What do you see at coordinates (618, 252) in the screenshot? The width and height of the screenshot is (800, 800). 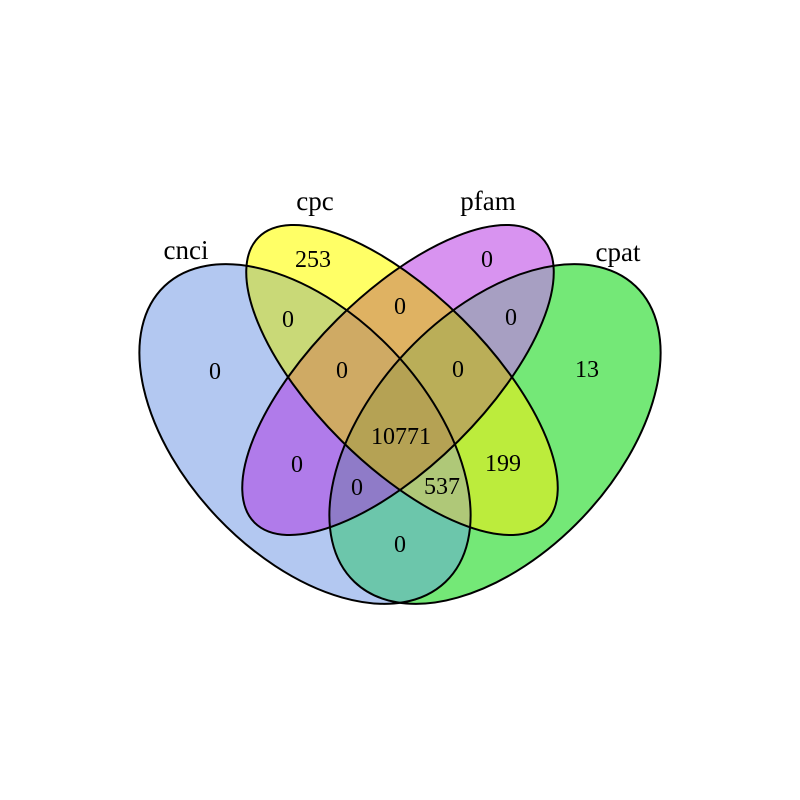 I see `set-label-cpat: cpat` at bounding box center [618, 252].